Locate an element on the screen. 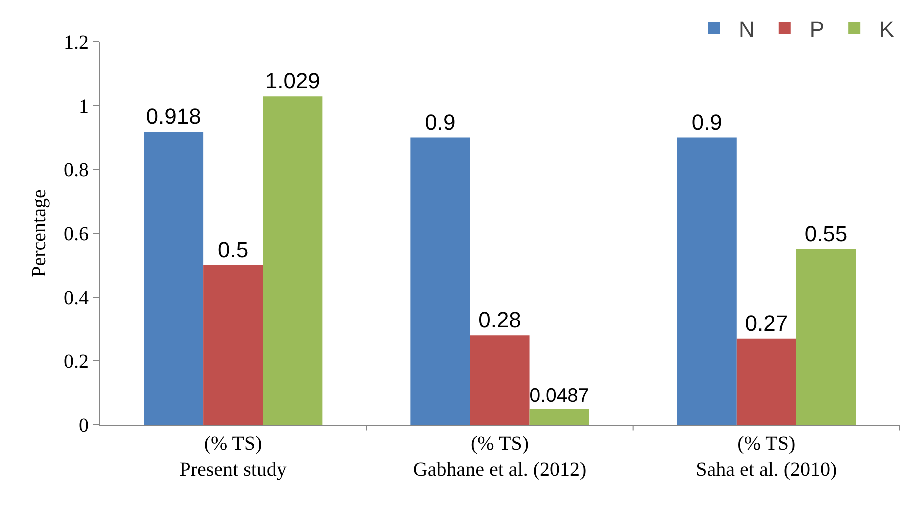  data-label: 0.55 is located at coordinates (826, 233).